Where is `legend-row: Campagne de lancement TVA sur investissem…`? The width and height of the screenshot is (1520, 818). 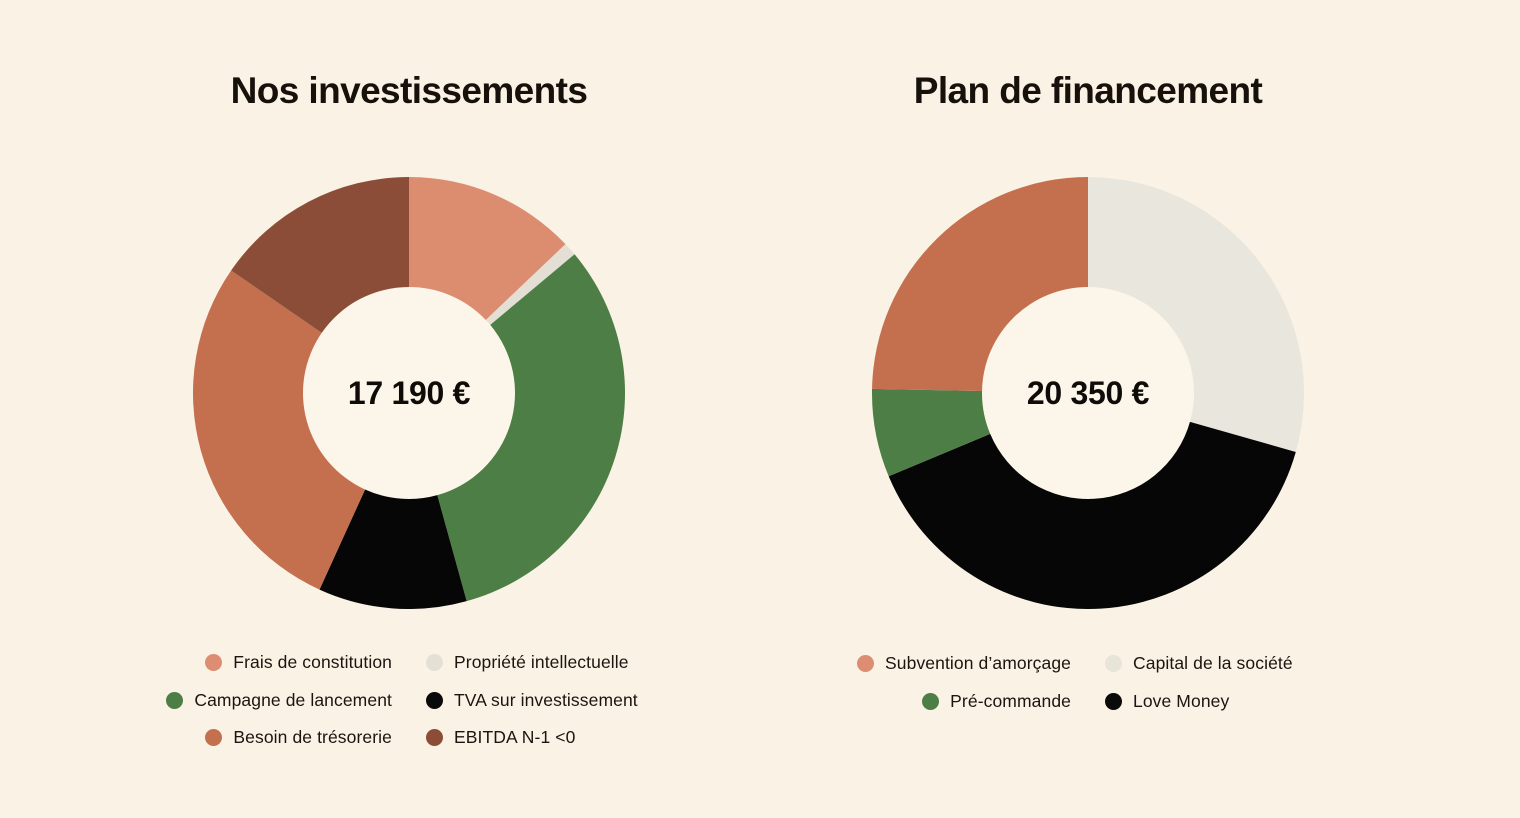 legend-row: Campagne de lancement TVA sur investissem… is located at coordinates (409, 701).